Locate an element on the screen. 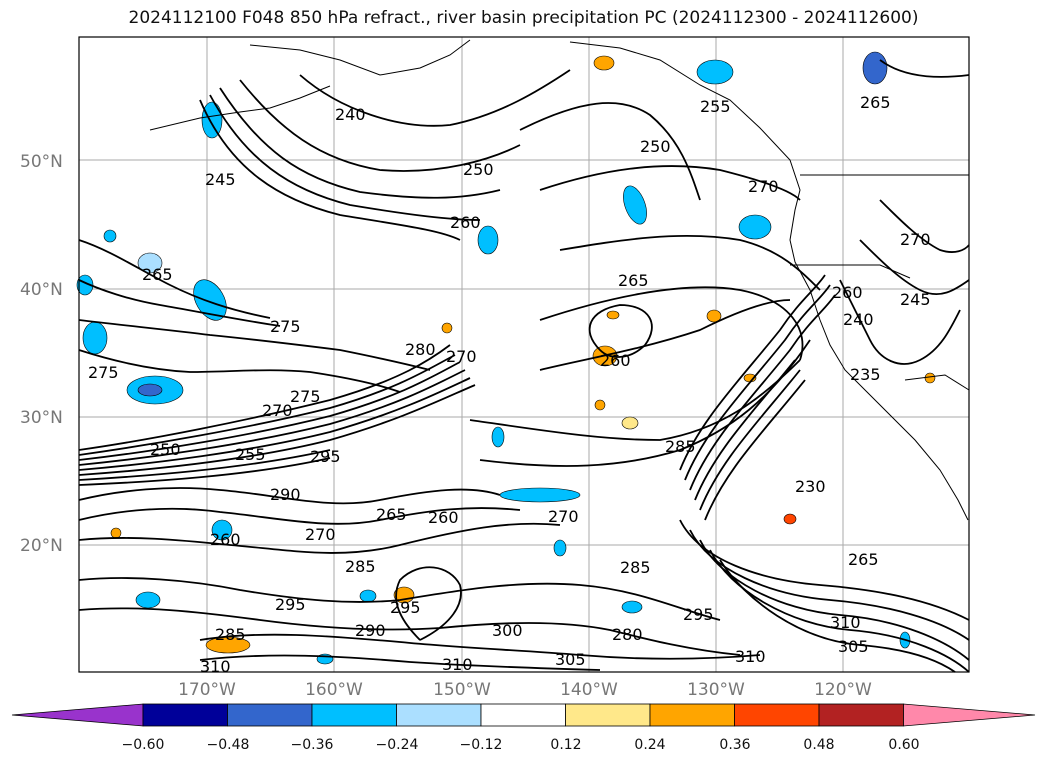 This screenshot has height=765, width=1047. colorbar-tick-label: −0.60 is located at coordinates (143, 745).